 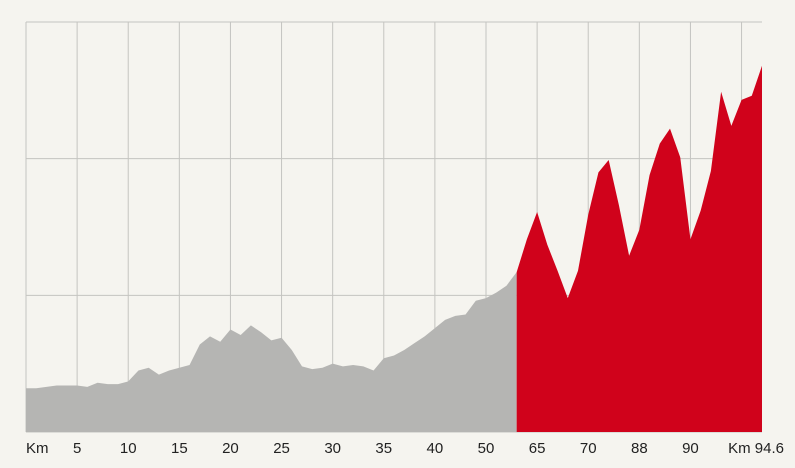 I want to click on x-tick-label: Km, so click(x=37, y=448).